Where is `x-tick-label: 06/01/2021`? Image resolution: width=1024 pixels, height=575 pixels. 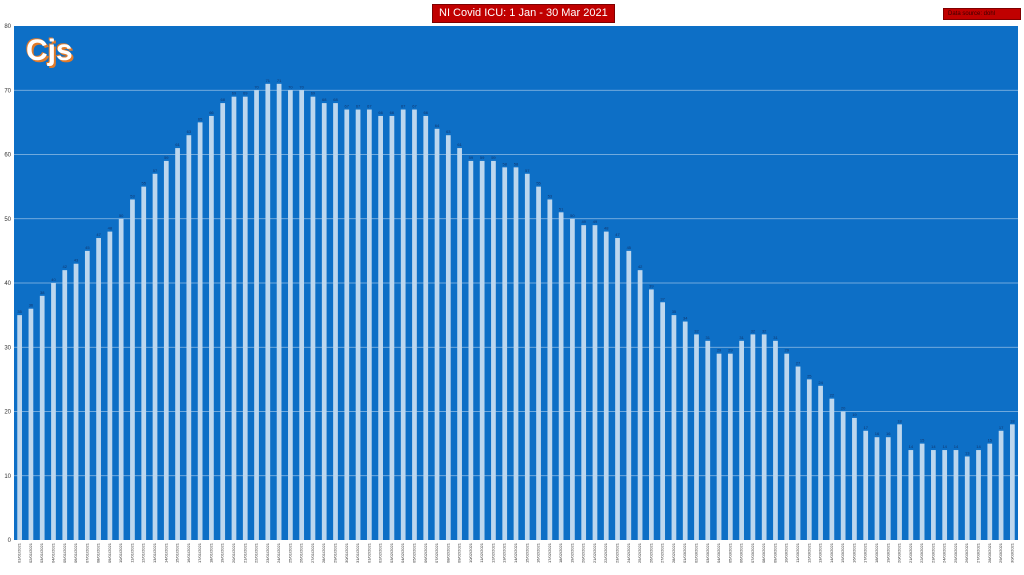 x-tick-label: 06/01/2021 is located at coordinates (75, 552).